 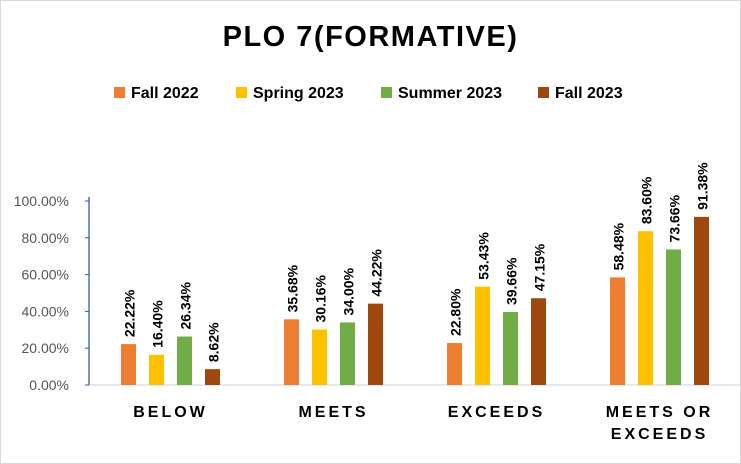 I want to click on y-tick-label: 20.00%, so click(x=45, y=348).